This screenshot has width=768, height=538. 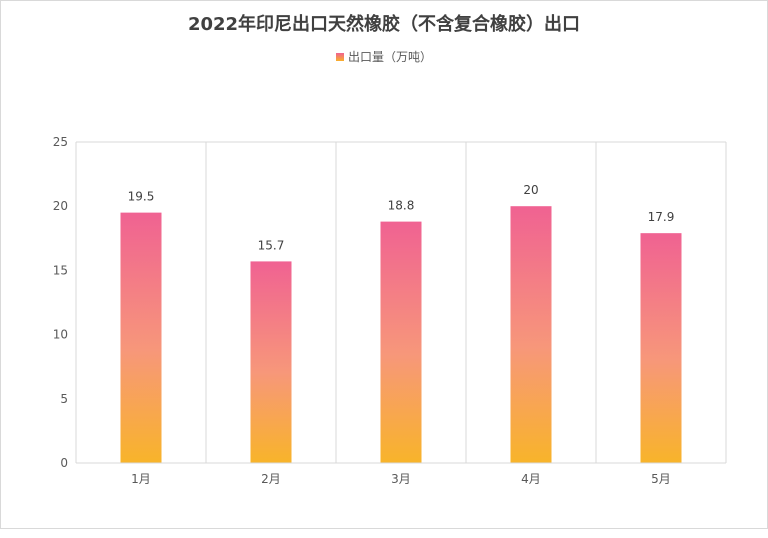 What do you see at coordinates (401, 217) in the screenshot?
I see `data-labels: 19.5 15.7 18.8 20 17.9` at bounding box center [401, 217].